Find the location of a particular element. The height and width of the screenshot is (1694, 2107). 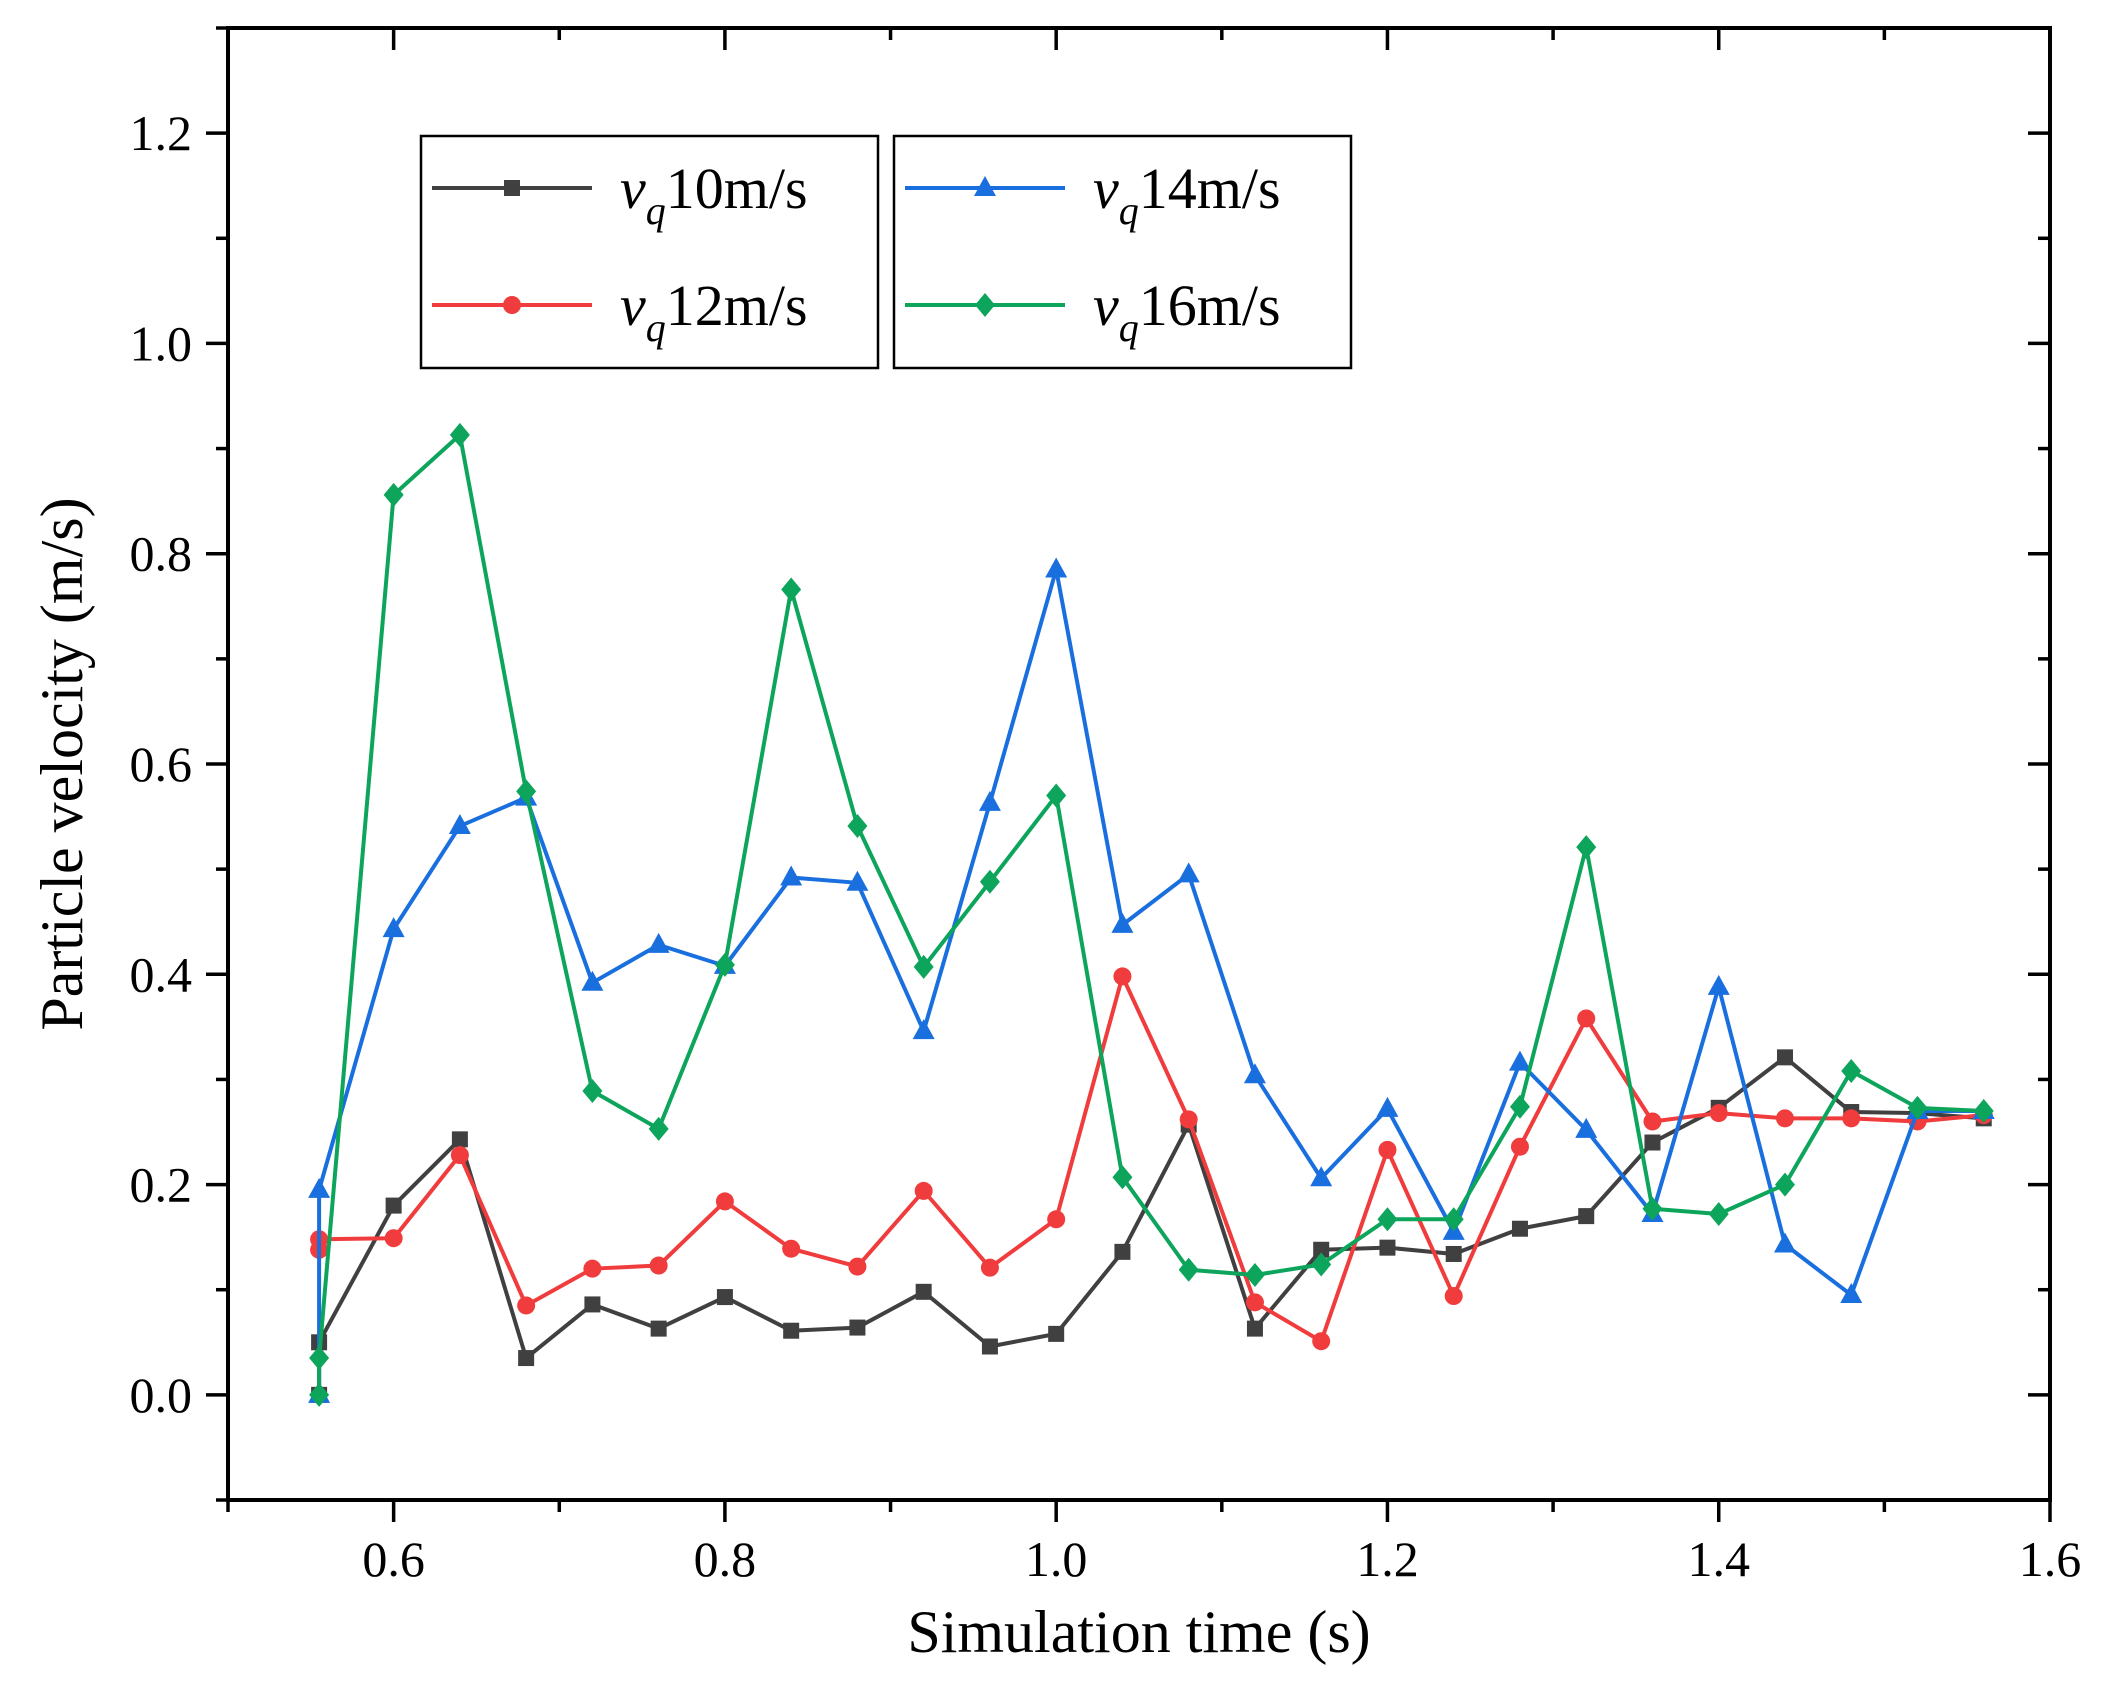

legend-item: vq12m/s is located at coordinates (620, 311).